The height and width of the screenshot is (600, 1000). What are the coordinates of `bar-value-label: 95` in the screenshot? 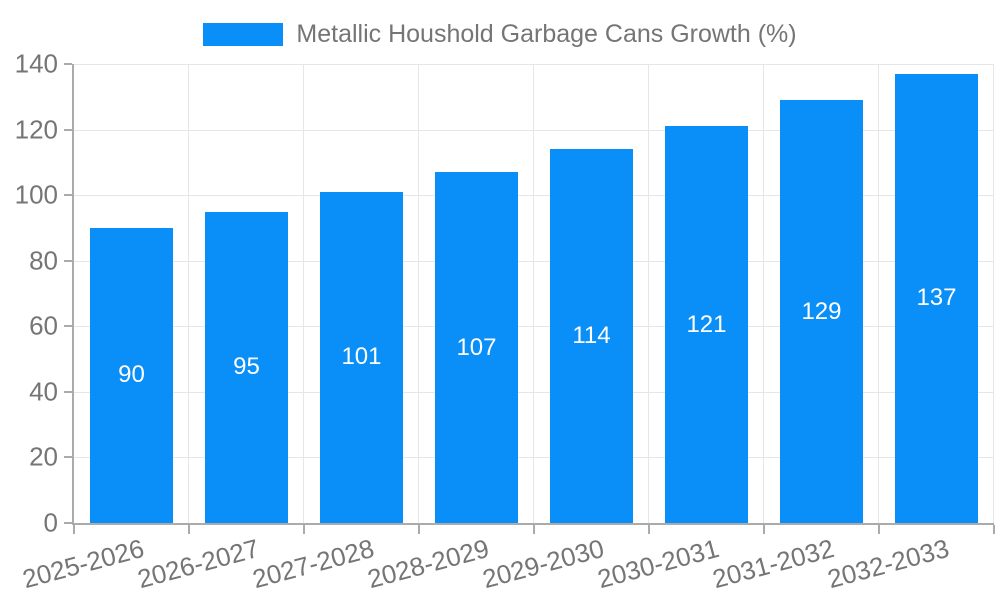 It's located at (246, 367).